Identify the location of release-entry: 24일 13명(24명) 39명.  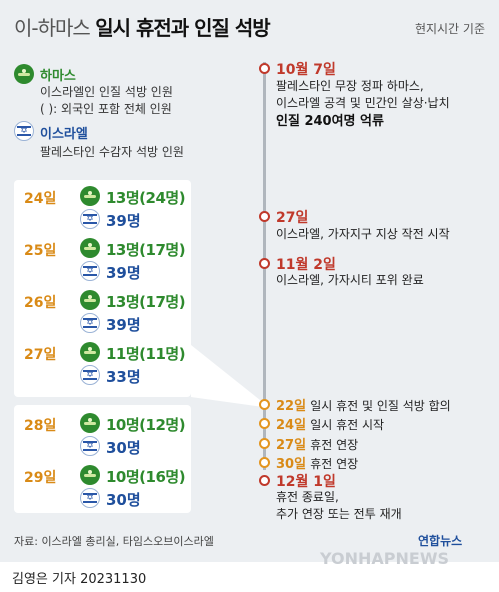
(105, 207).